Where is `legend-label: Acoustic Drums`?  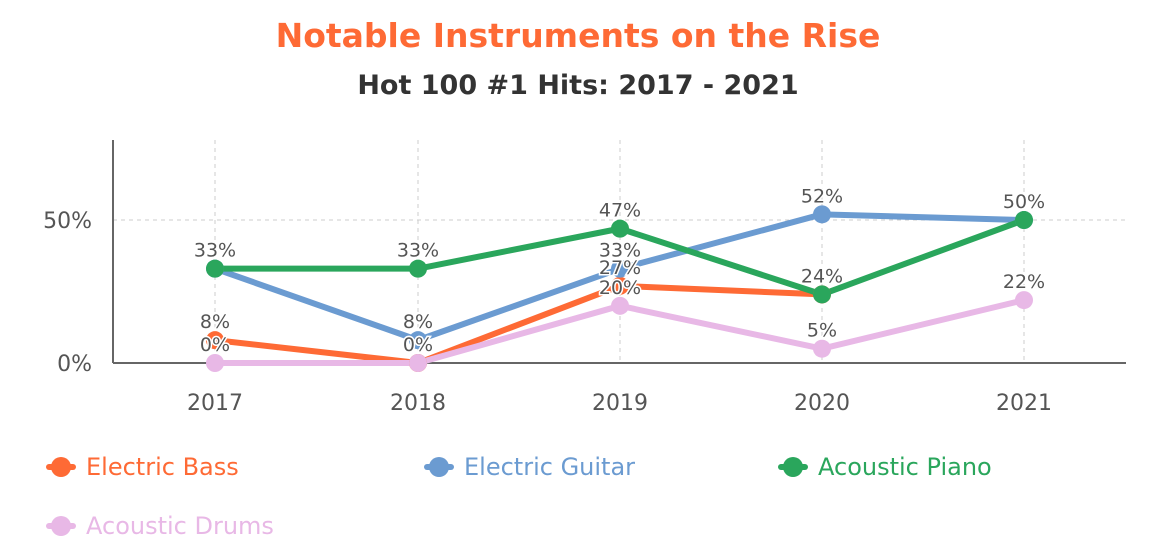
legend-label: Acoustic Drums is located at coordinates (180, 526).